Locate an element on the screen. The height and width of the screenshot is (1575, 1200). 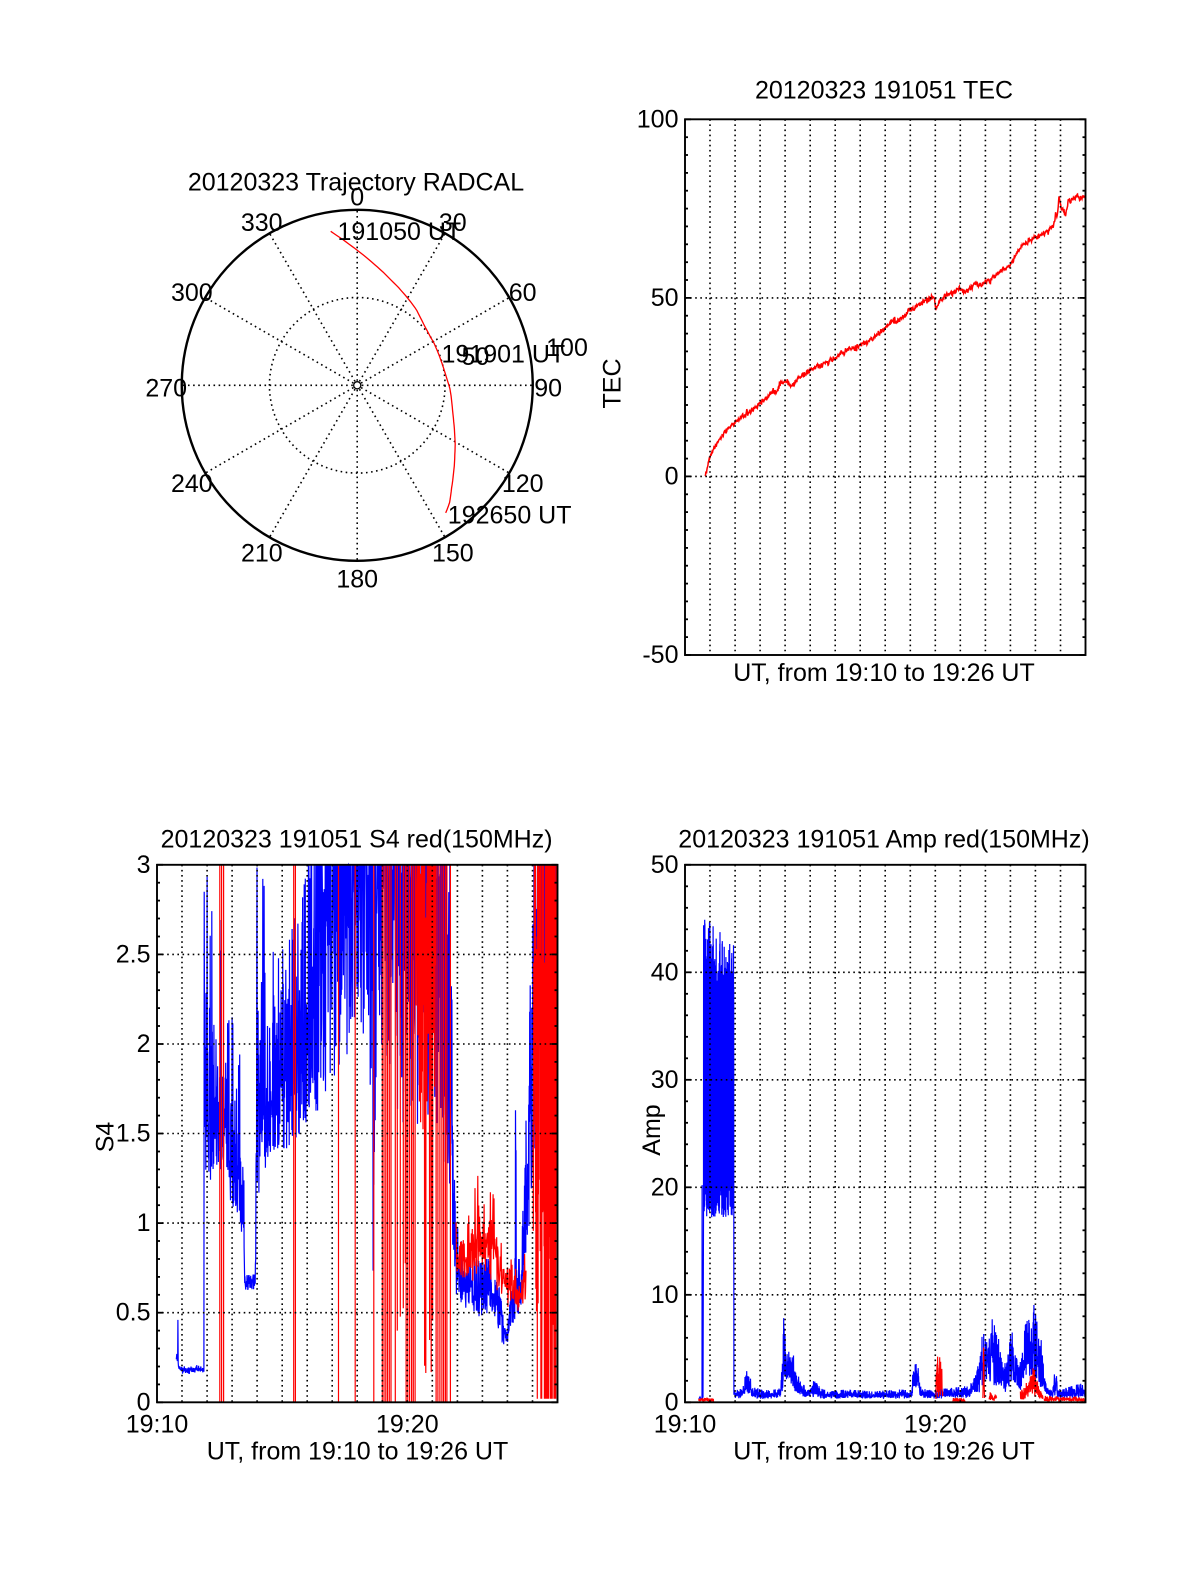
svg-text: 10 is located at coordinates (665, 1295).